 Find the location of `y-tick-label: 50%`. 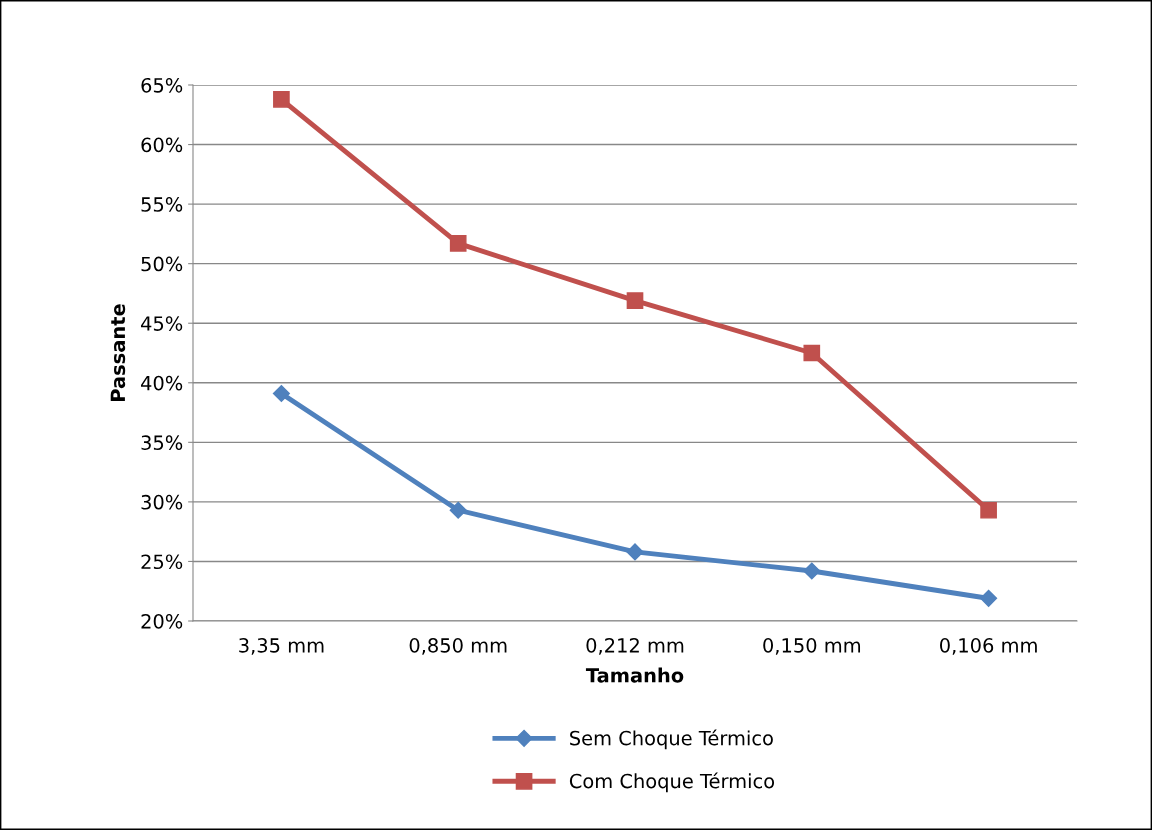

y-tick-label: 50% is located at coordinates (162, 264).